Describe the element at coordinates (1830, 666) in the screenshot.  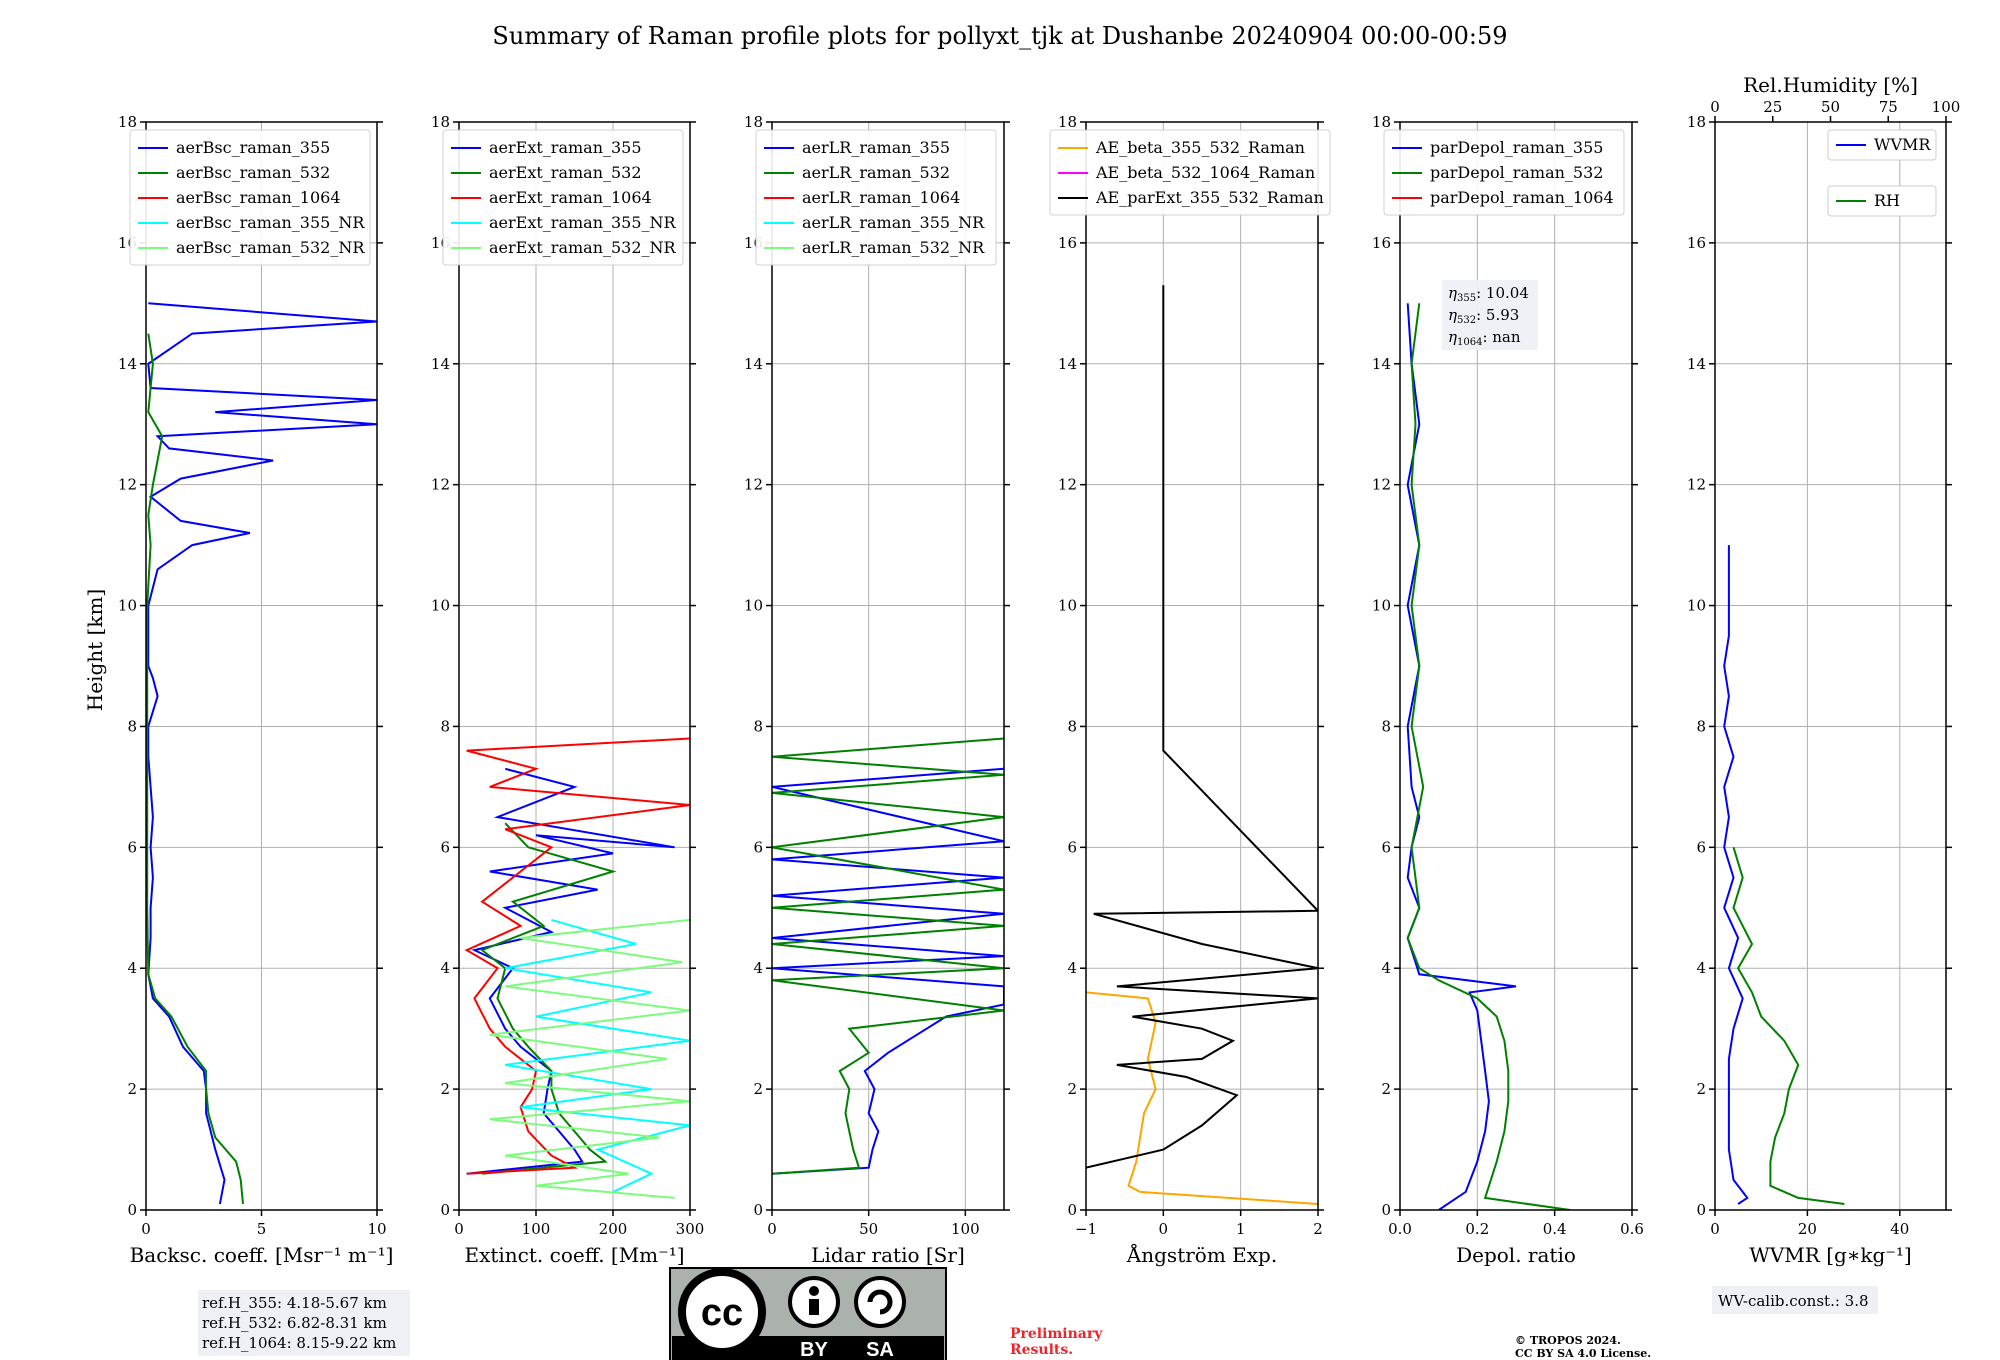
I see `axes-frame-wv` at that location.